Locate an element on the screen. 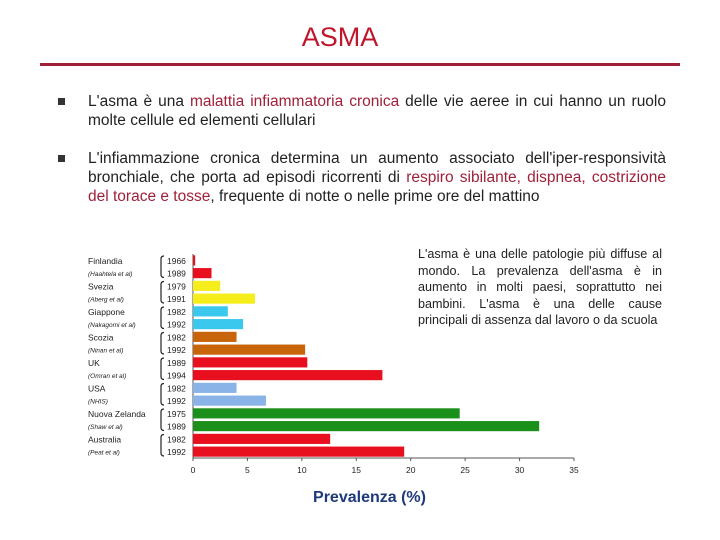 The width and height of the screenshot is (720, 540). x-tick-label: 20 is located at coordinates (411, 470).